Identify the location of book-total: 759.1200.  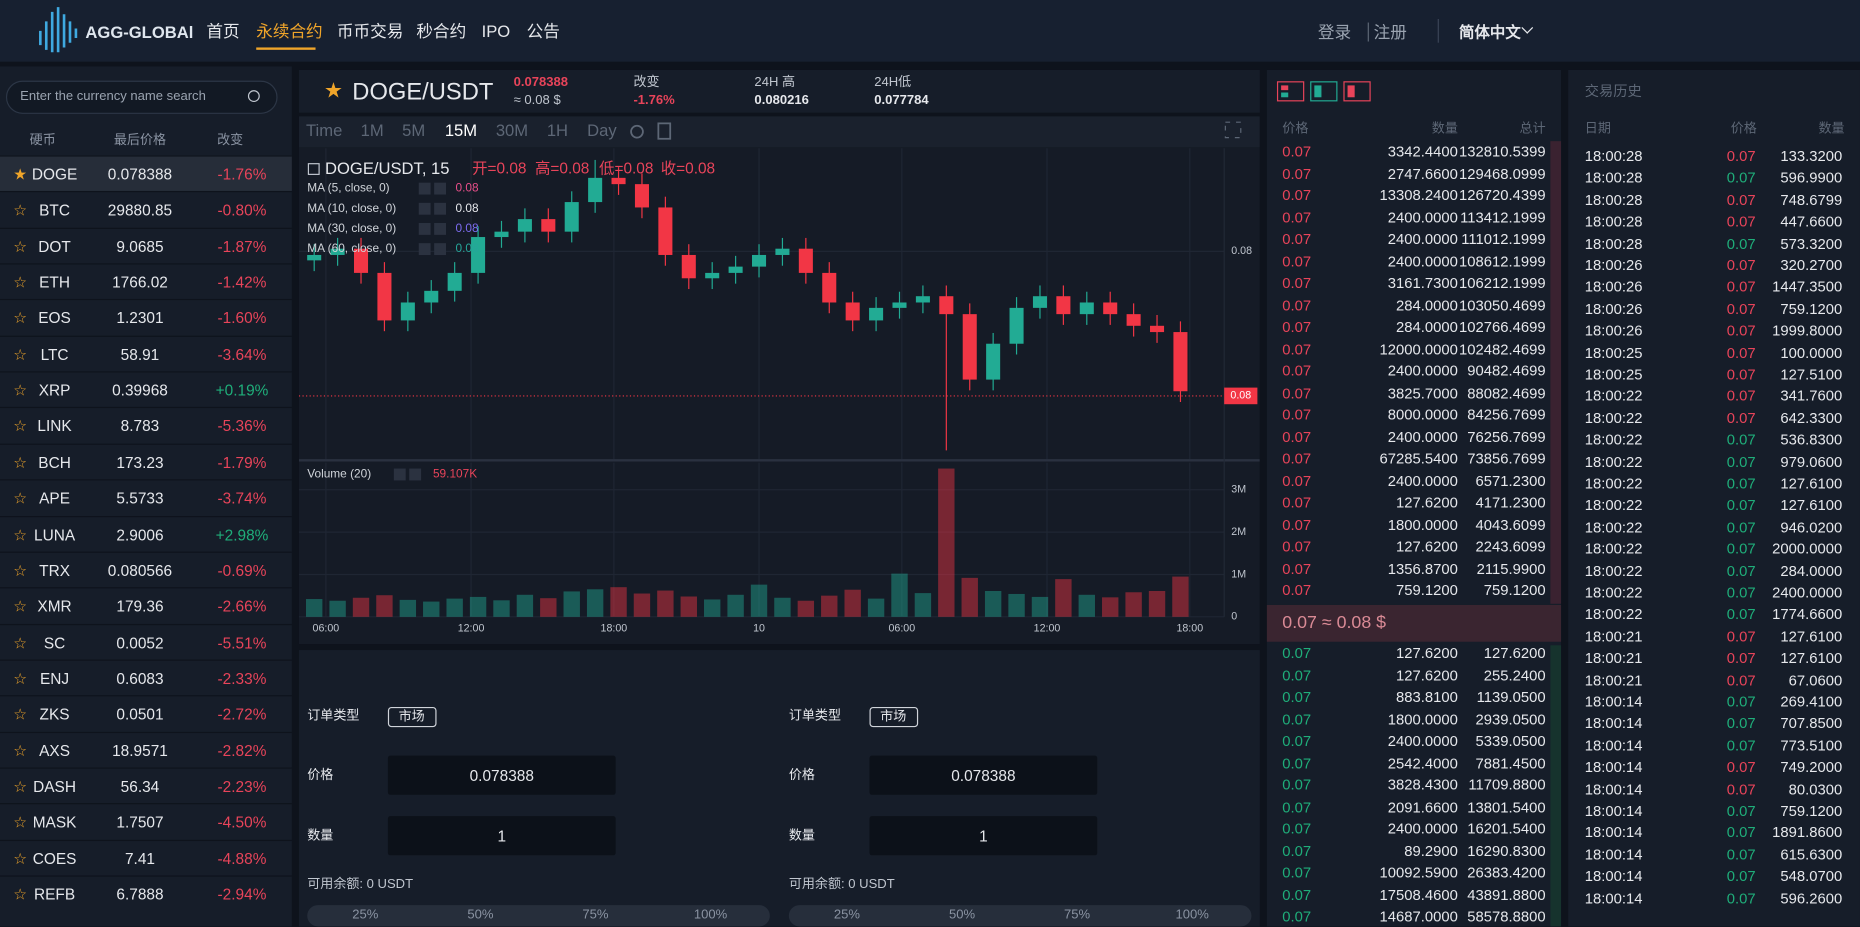
(1514, 590).